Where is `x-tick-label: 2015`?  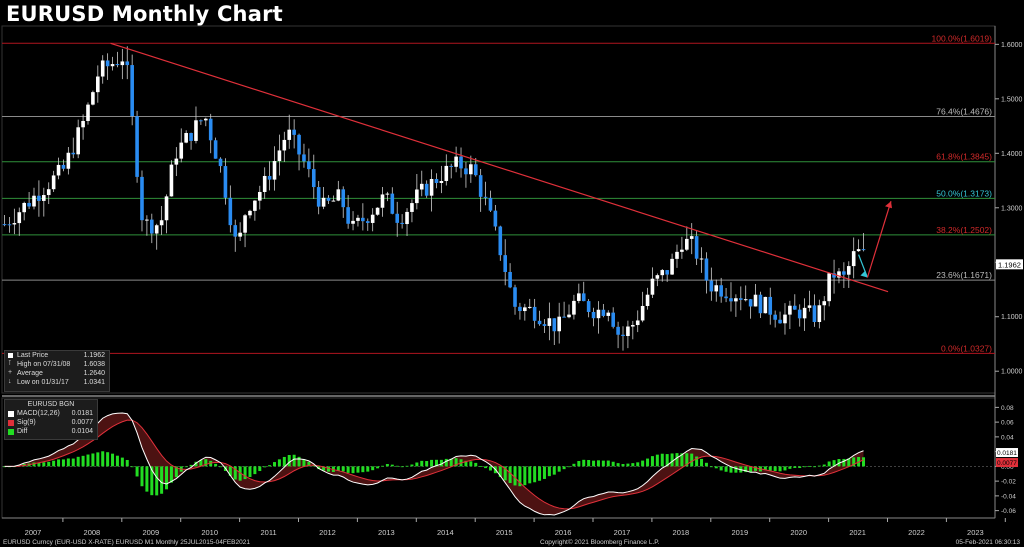
x-tick-label: 2015 is located at coordinates (504, 532).